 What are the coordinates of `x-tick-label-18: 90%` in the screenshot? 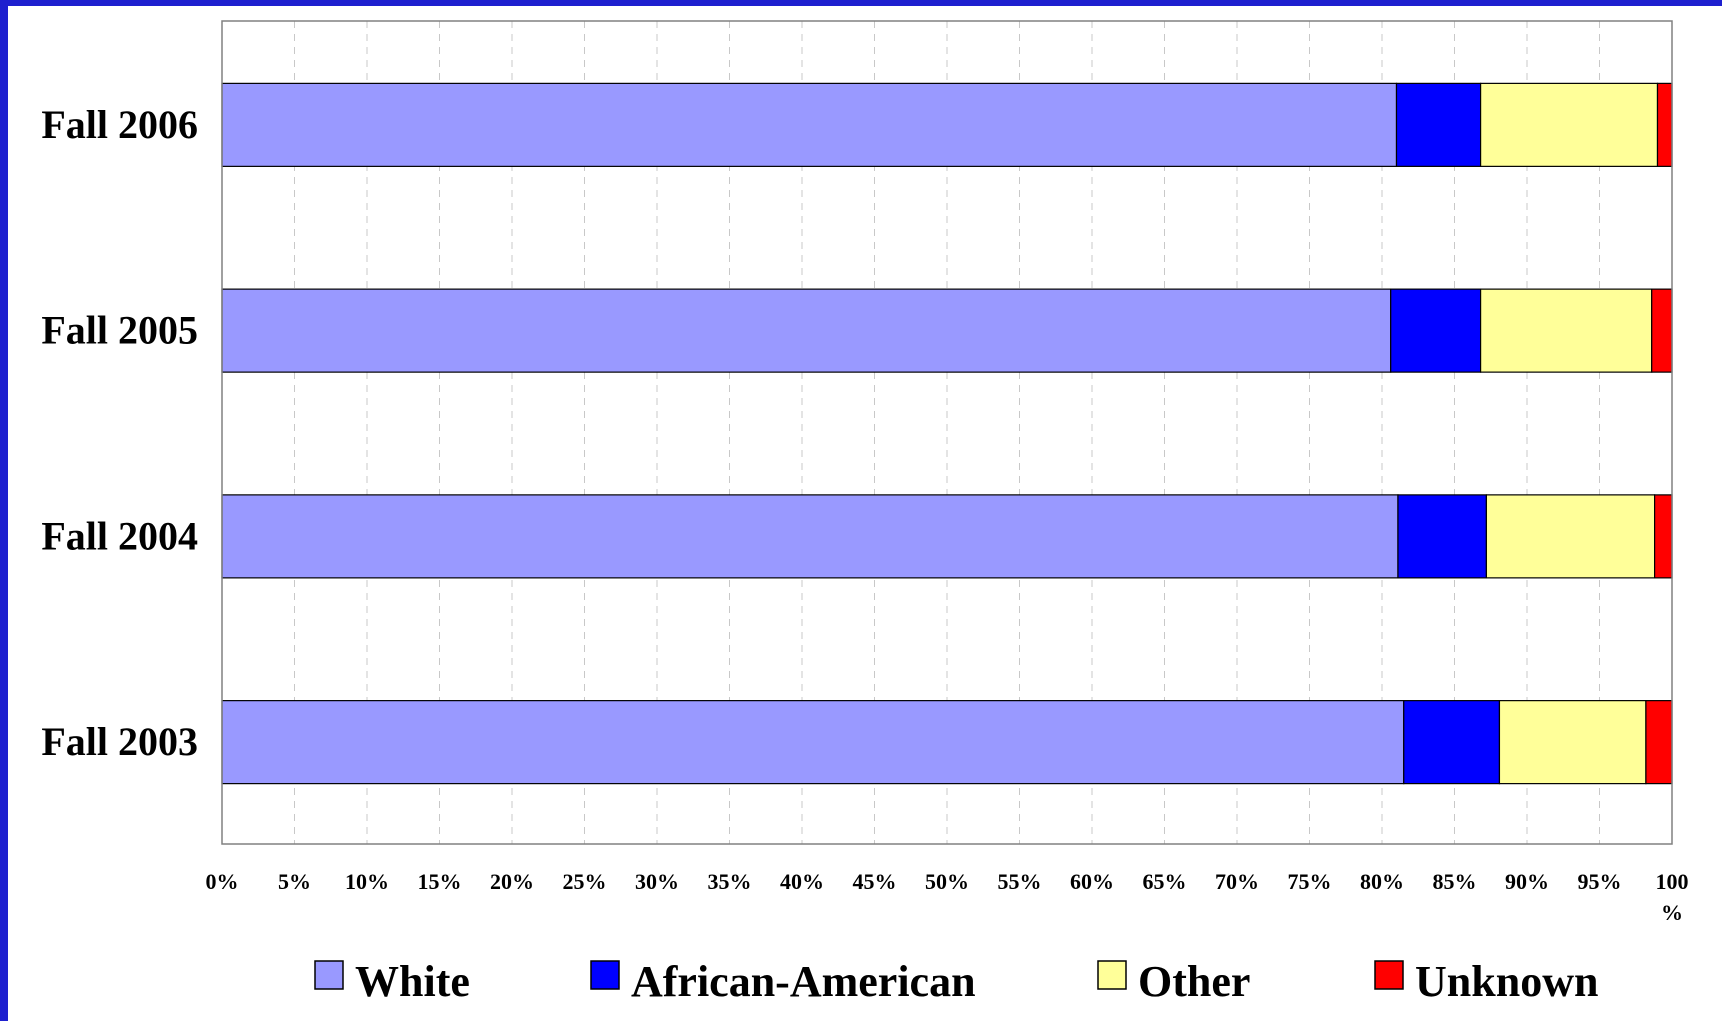 It's located at (1527, 881).